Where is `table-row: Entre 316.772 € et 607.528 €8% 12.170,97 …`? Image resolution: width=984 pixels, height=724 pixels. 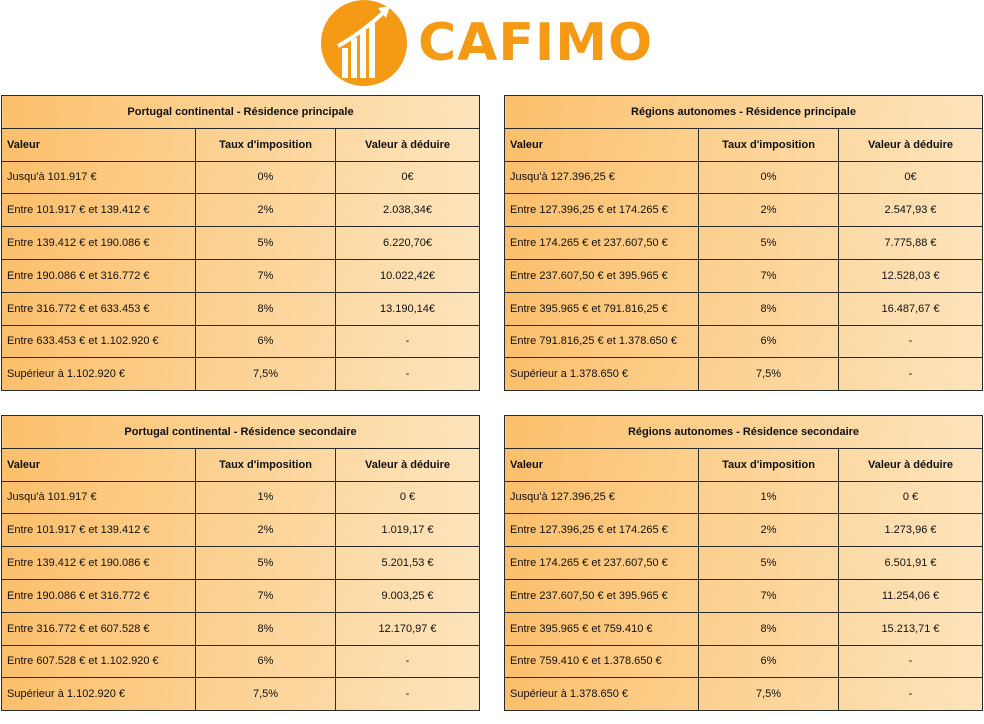
table-row: Entre 316.772 € et 607.528 €8% 12.170,97 … is located at coordinates (240, 628).